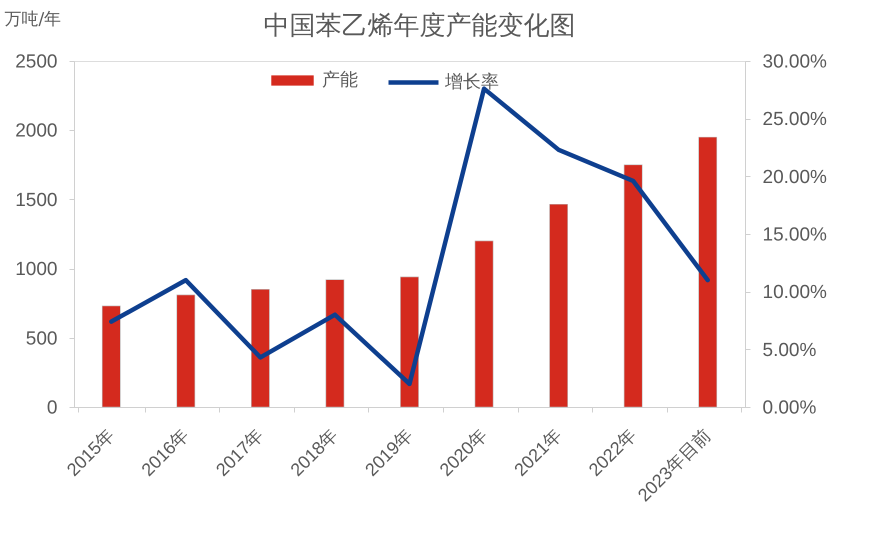 The image size is (889, 541). I want to click on y2-tick-label: 20.00%, so click(795, 177).